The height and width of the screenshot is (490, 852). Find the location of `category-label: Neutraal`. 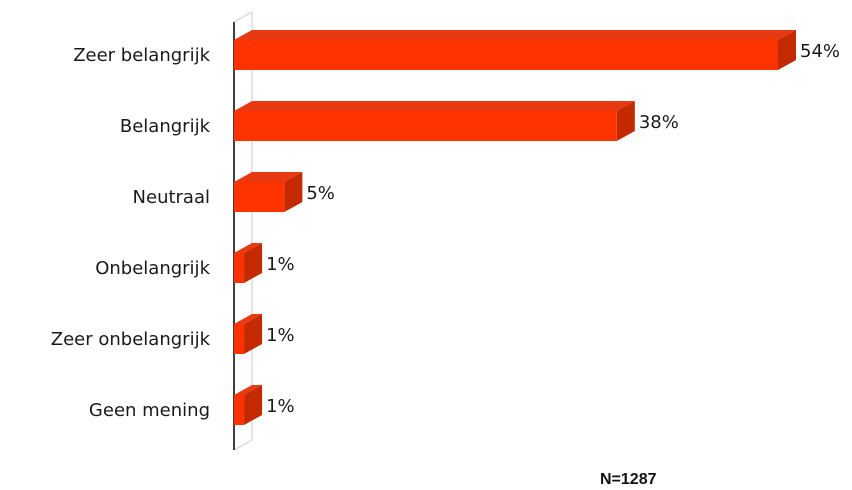

category-label: Neutraal is located at coordinates (171, 197).